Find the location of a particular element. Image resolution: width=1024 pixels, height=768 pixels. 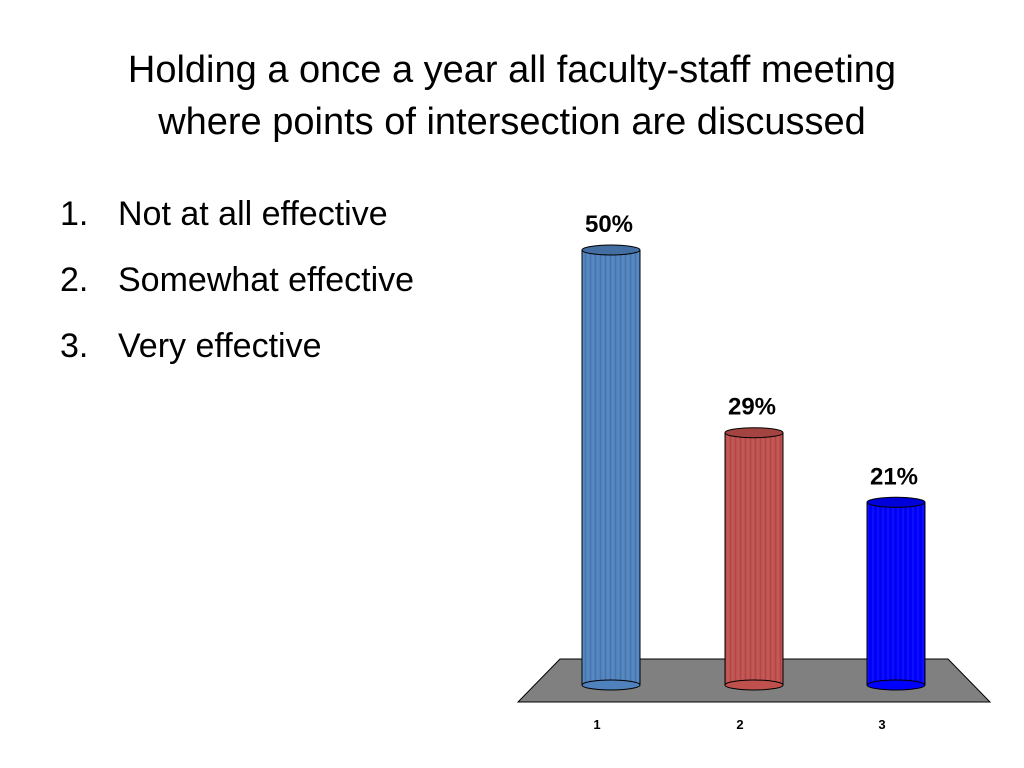

answer-option-3: 3. Very effective is located at coordinates (290, 355).